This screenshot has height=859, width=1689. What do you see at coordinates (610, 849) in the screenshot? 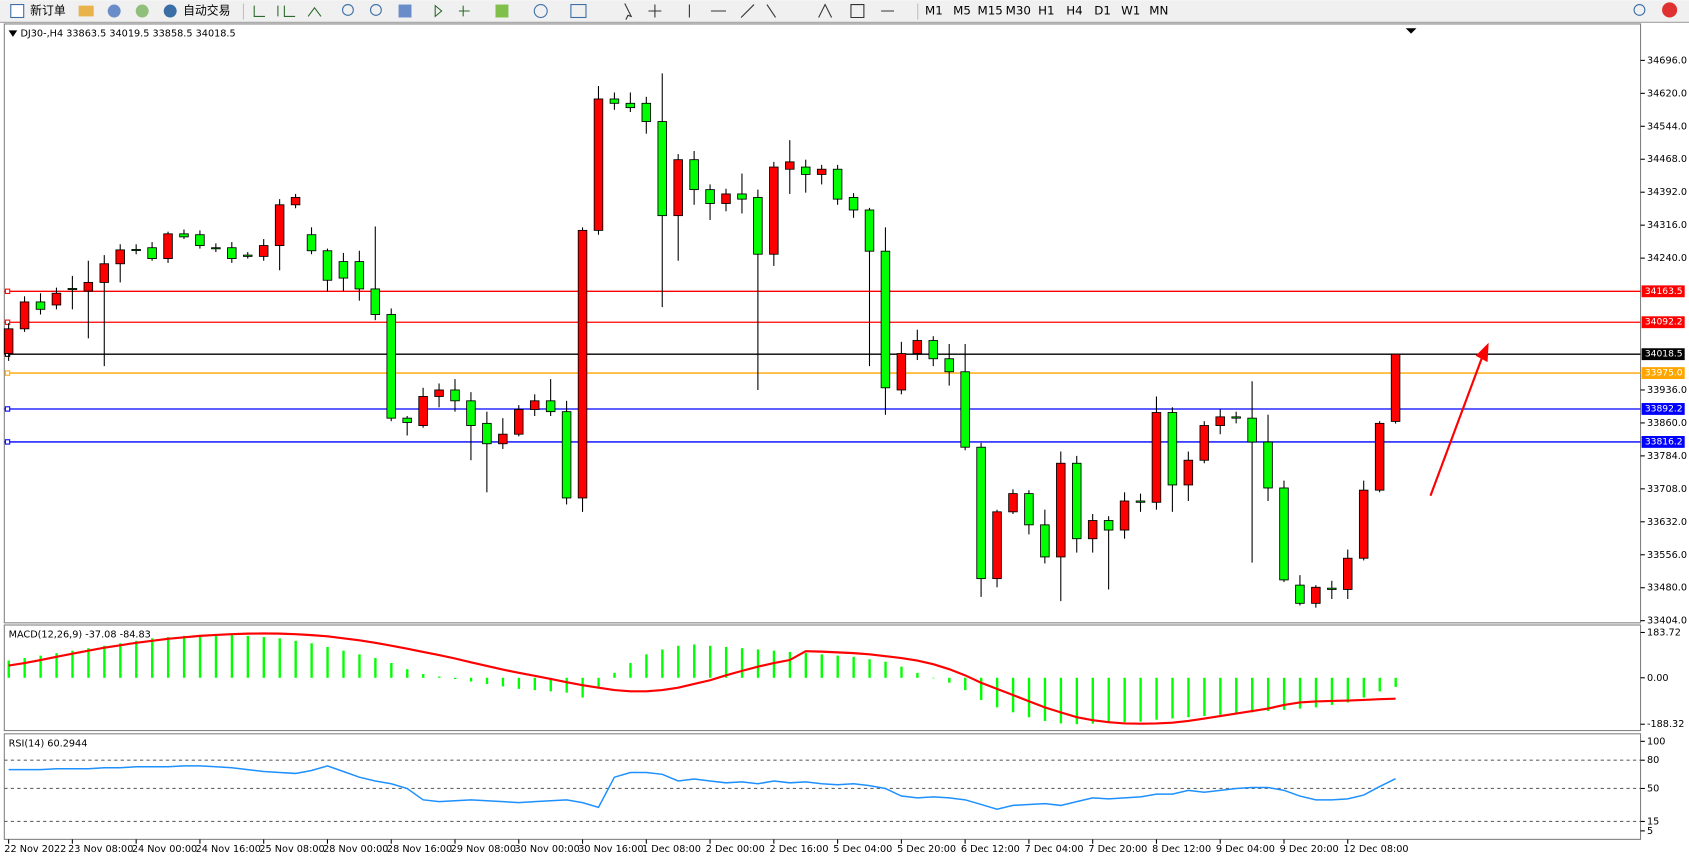
I see `x-tick-label: 30 Nov 16:00` at bounding box center [610, 849].